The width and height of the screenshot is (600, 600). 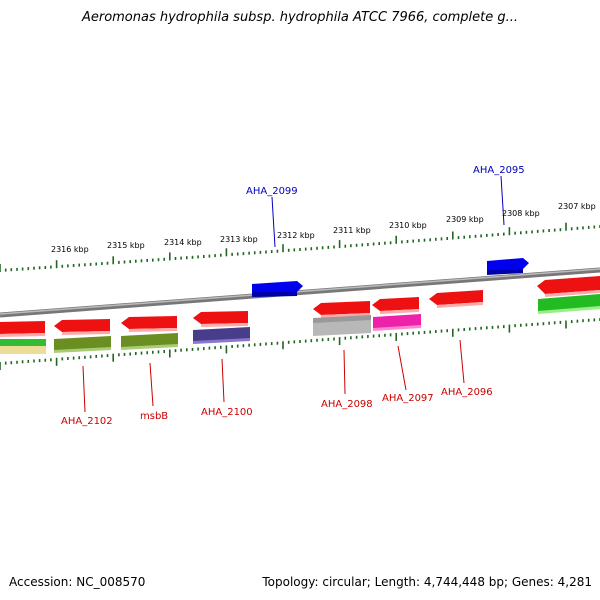 What do you see at coordinates (521, 213) in the screenshot?
I see `scale-label: 2308 kbp` at bounding box center [521, 213].